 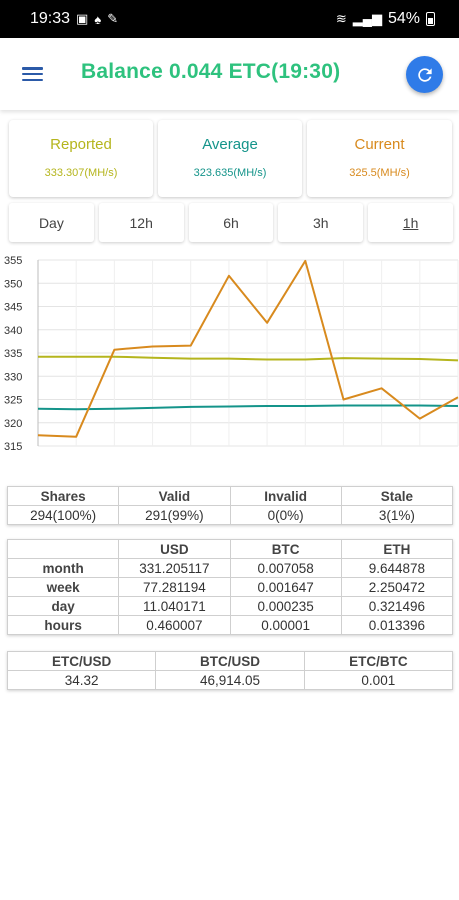 What do you see at coordinates (13, 424) in the screenshot?
I see `y-tick-label: 320` at bounding box center [13, 424].